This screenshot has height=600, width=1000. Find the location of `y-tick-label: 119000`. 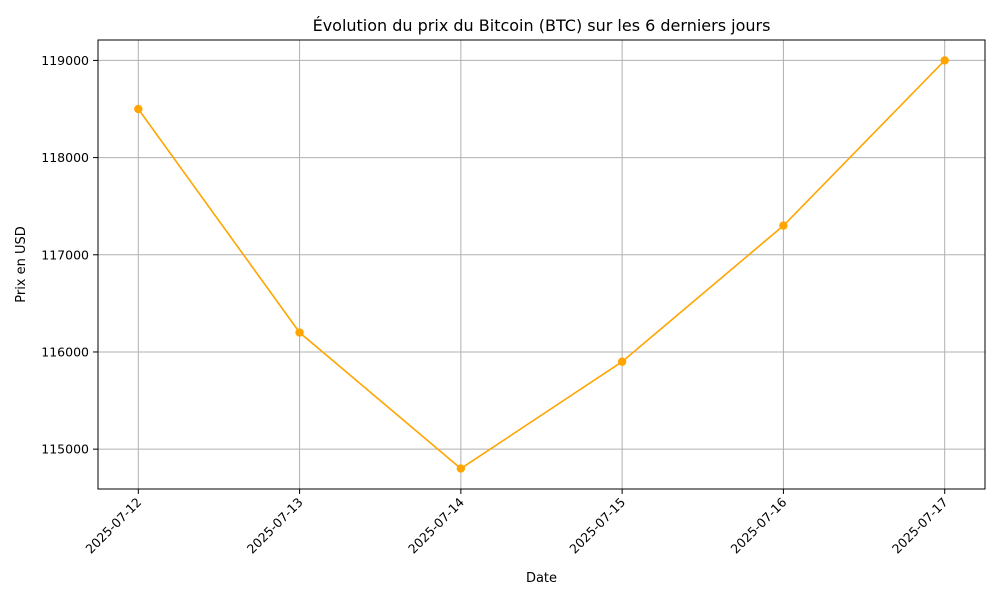

y-tick-label: 119000 is located at coordinates (65, 60).